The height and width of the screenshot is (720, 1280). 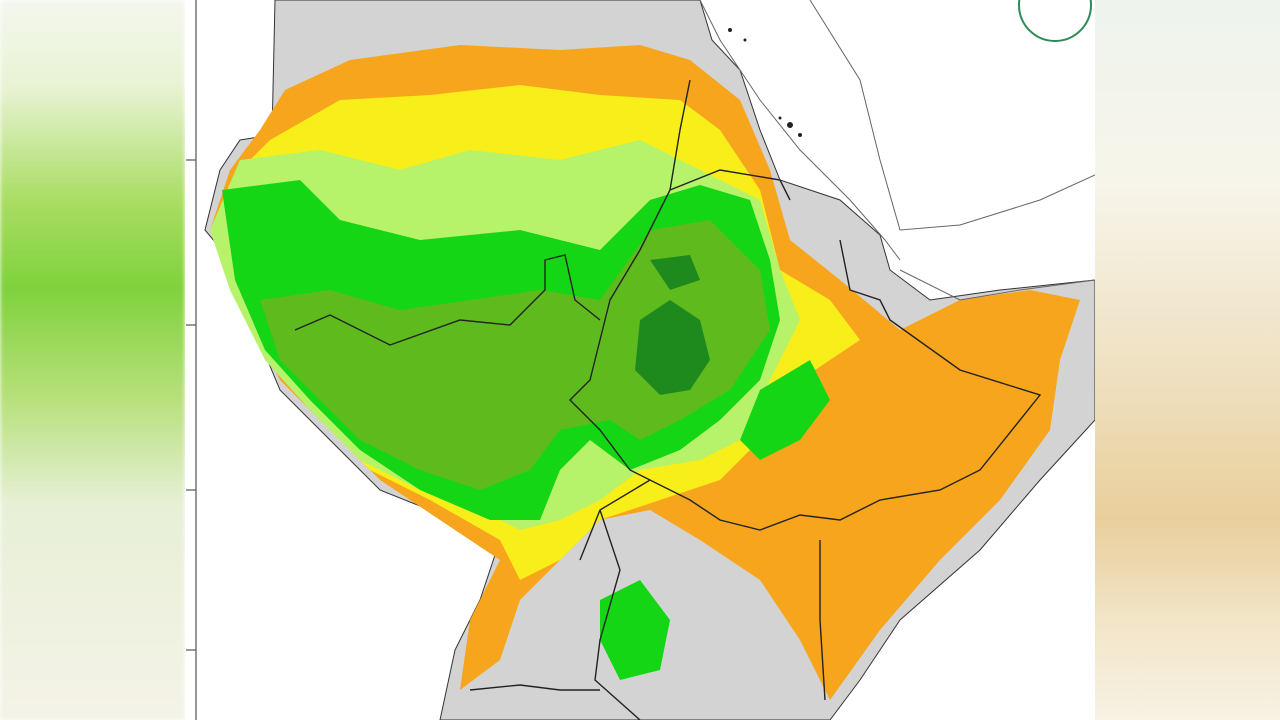 I want to click on coastlines, so click(x=897, y=150).